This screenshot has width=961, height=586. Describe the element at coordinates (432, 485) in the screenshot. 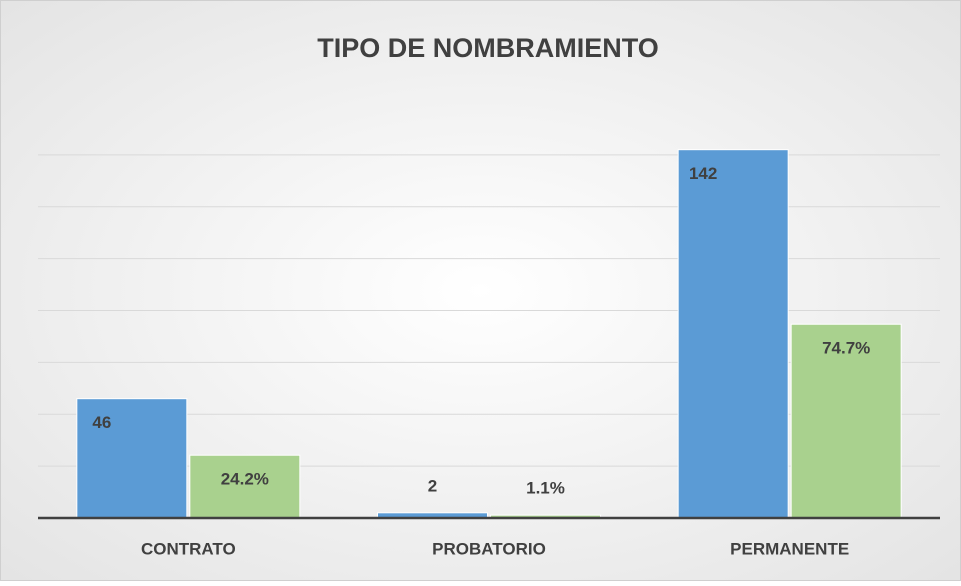

I see `data-label: 2` at that location.